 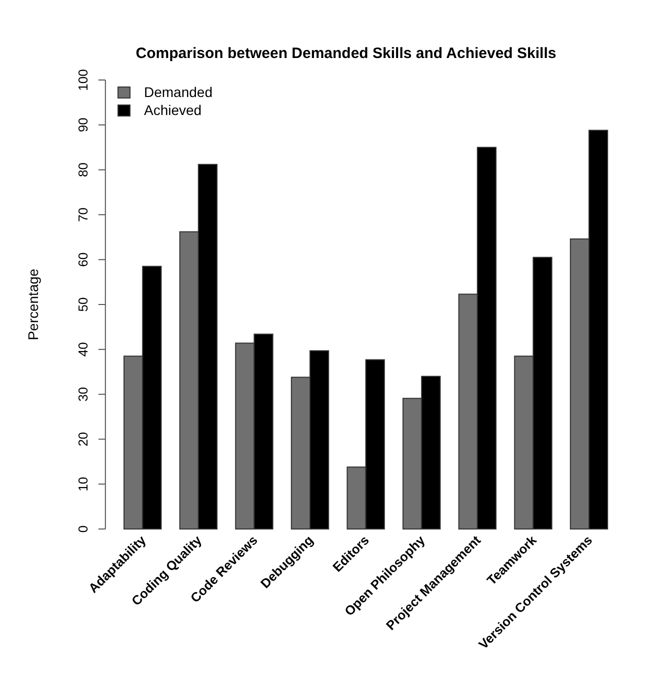 What do you see at coordinates (178, 92) in the screenshot?
I see `legend-label: Demanded` at bounding box center [178, 92].